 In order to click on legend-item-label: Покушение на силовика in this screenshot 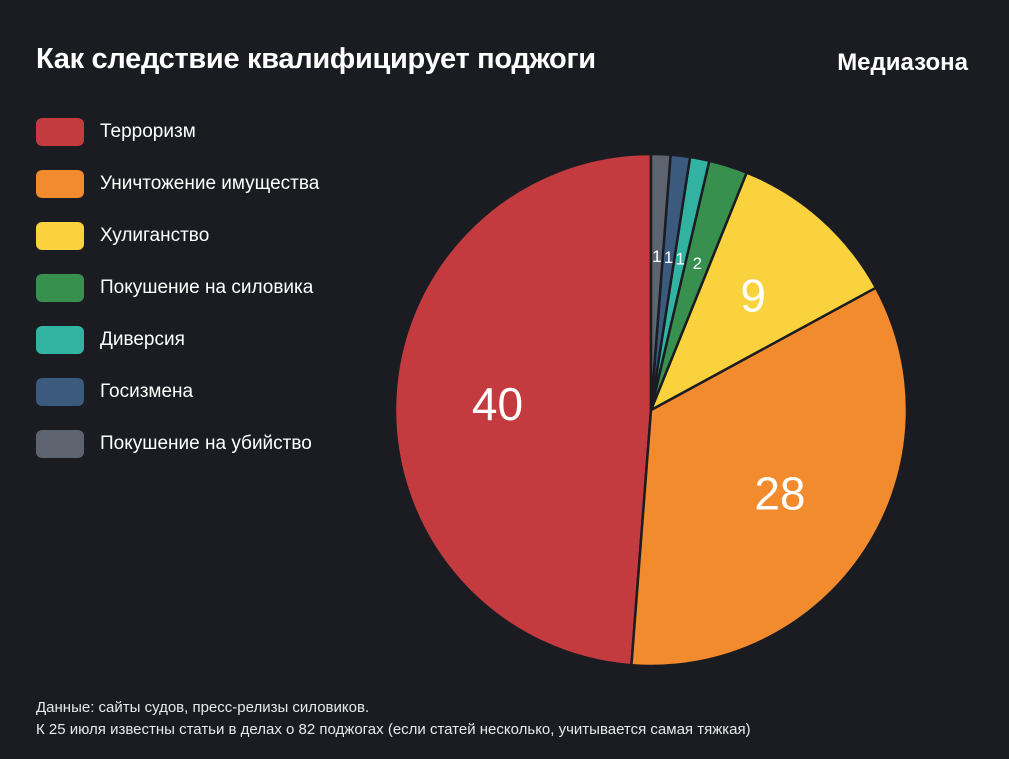, I will do `click(207, 287)`.